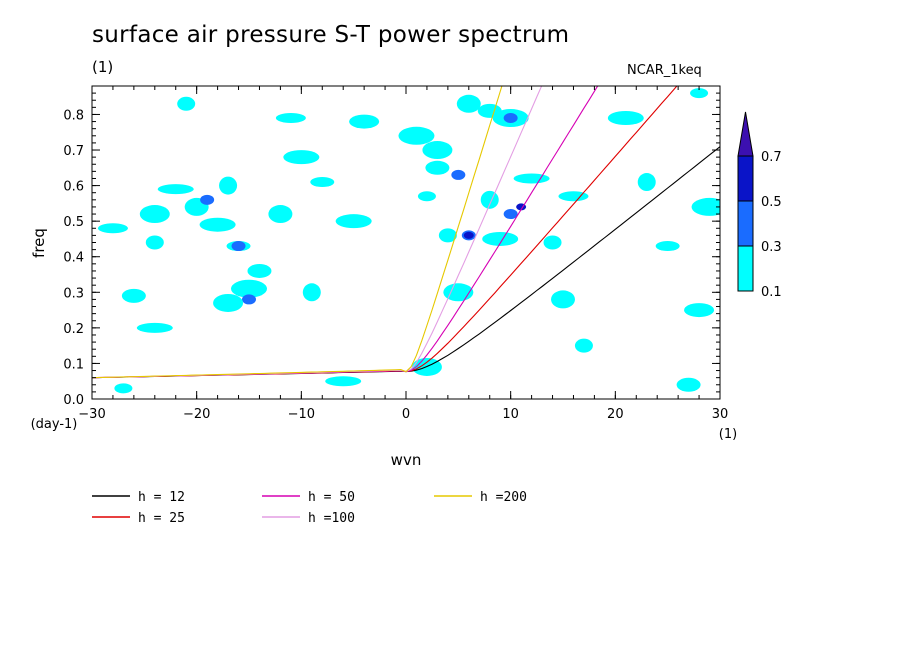 Image resolution: width=904 pixels, height=654 pixels. Describe the element at coordinates (73, 258) in the screenshot. I see `y-tick-label: 0.4` at that location.